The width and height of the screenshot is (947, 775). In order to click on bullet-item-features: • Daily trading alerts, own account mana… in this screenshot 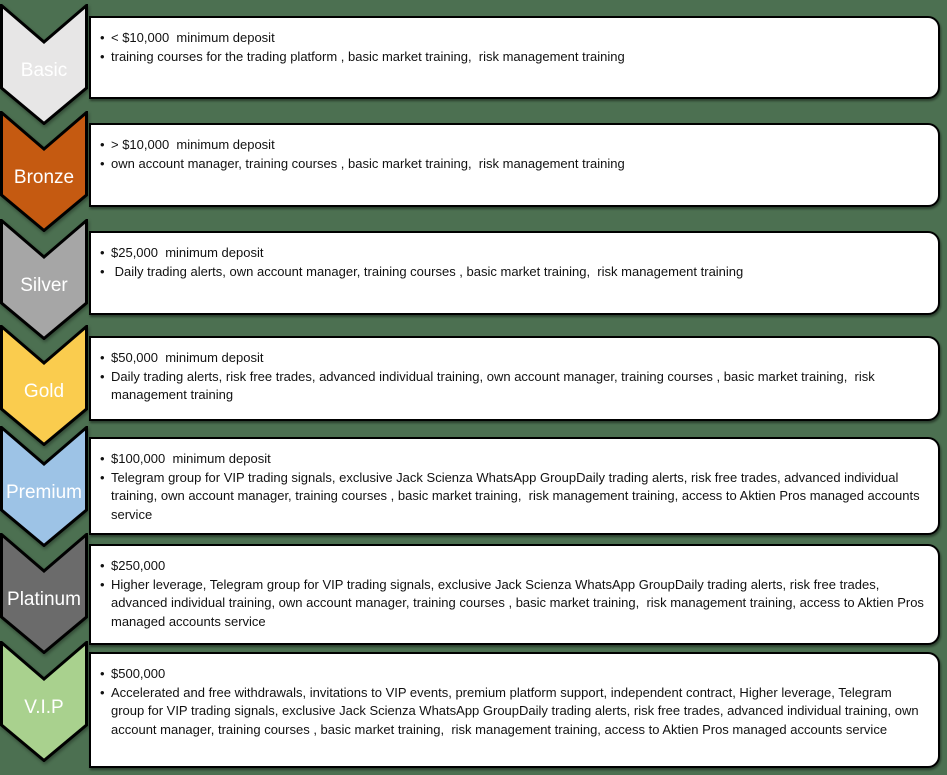, I will do `click(512, 272)`.